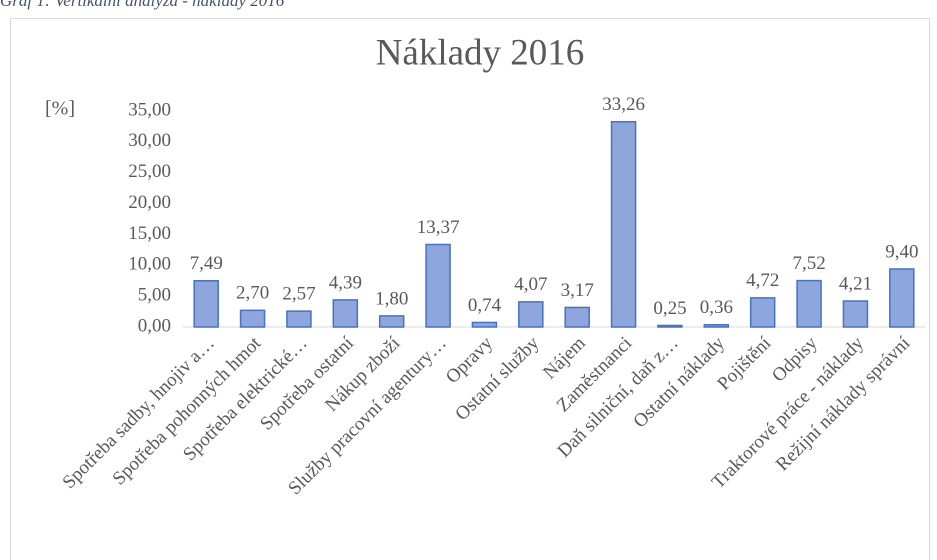 This screenshot has width=937, height=560. What do you see at coordinates (480, 52) in the screenshot?
I see `chart-title: Náklady 2016` at bounding box center [480, 52].